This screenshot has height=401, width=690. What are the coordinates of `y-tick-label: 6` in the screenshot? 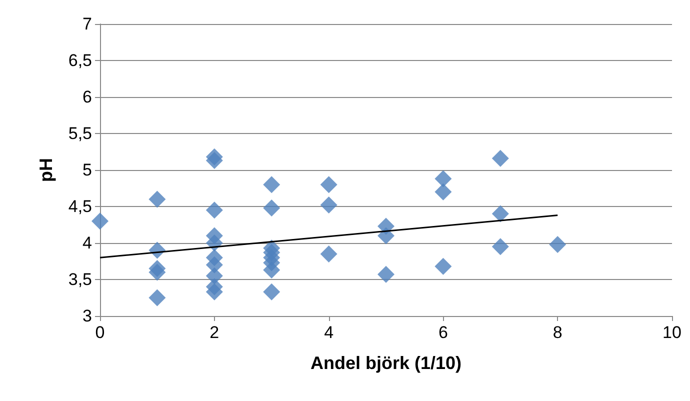 It's located at (87, 97).